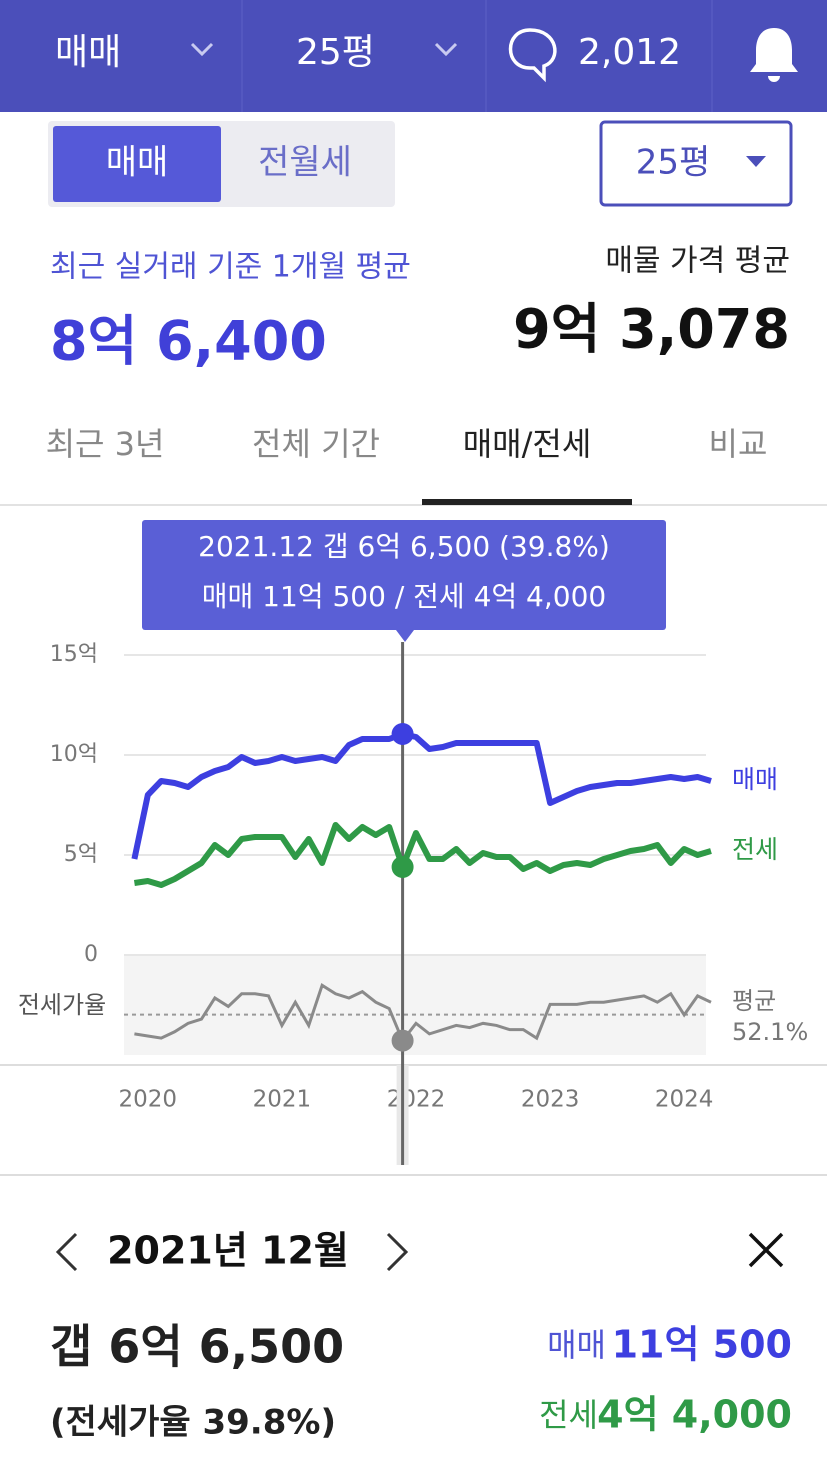 The image size is (827, 1476). Describe the element at coordinates (74, 654) in the screenshot. I see `y-tick-label: 15억` at that location.